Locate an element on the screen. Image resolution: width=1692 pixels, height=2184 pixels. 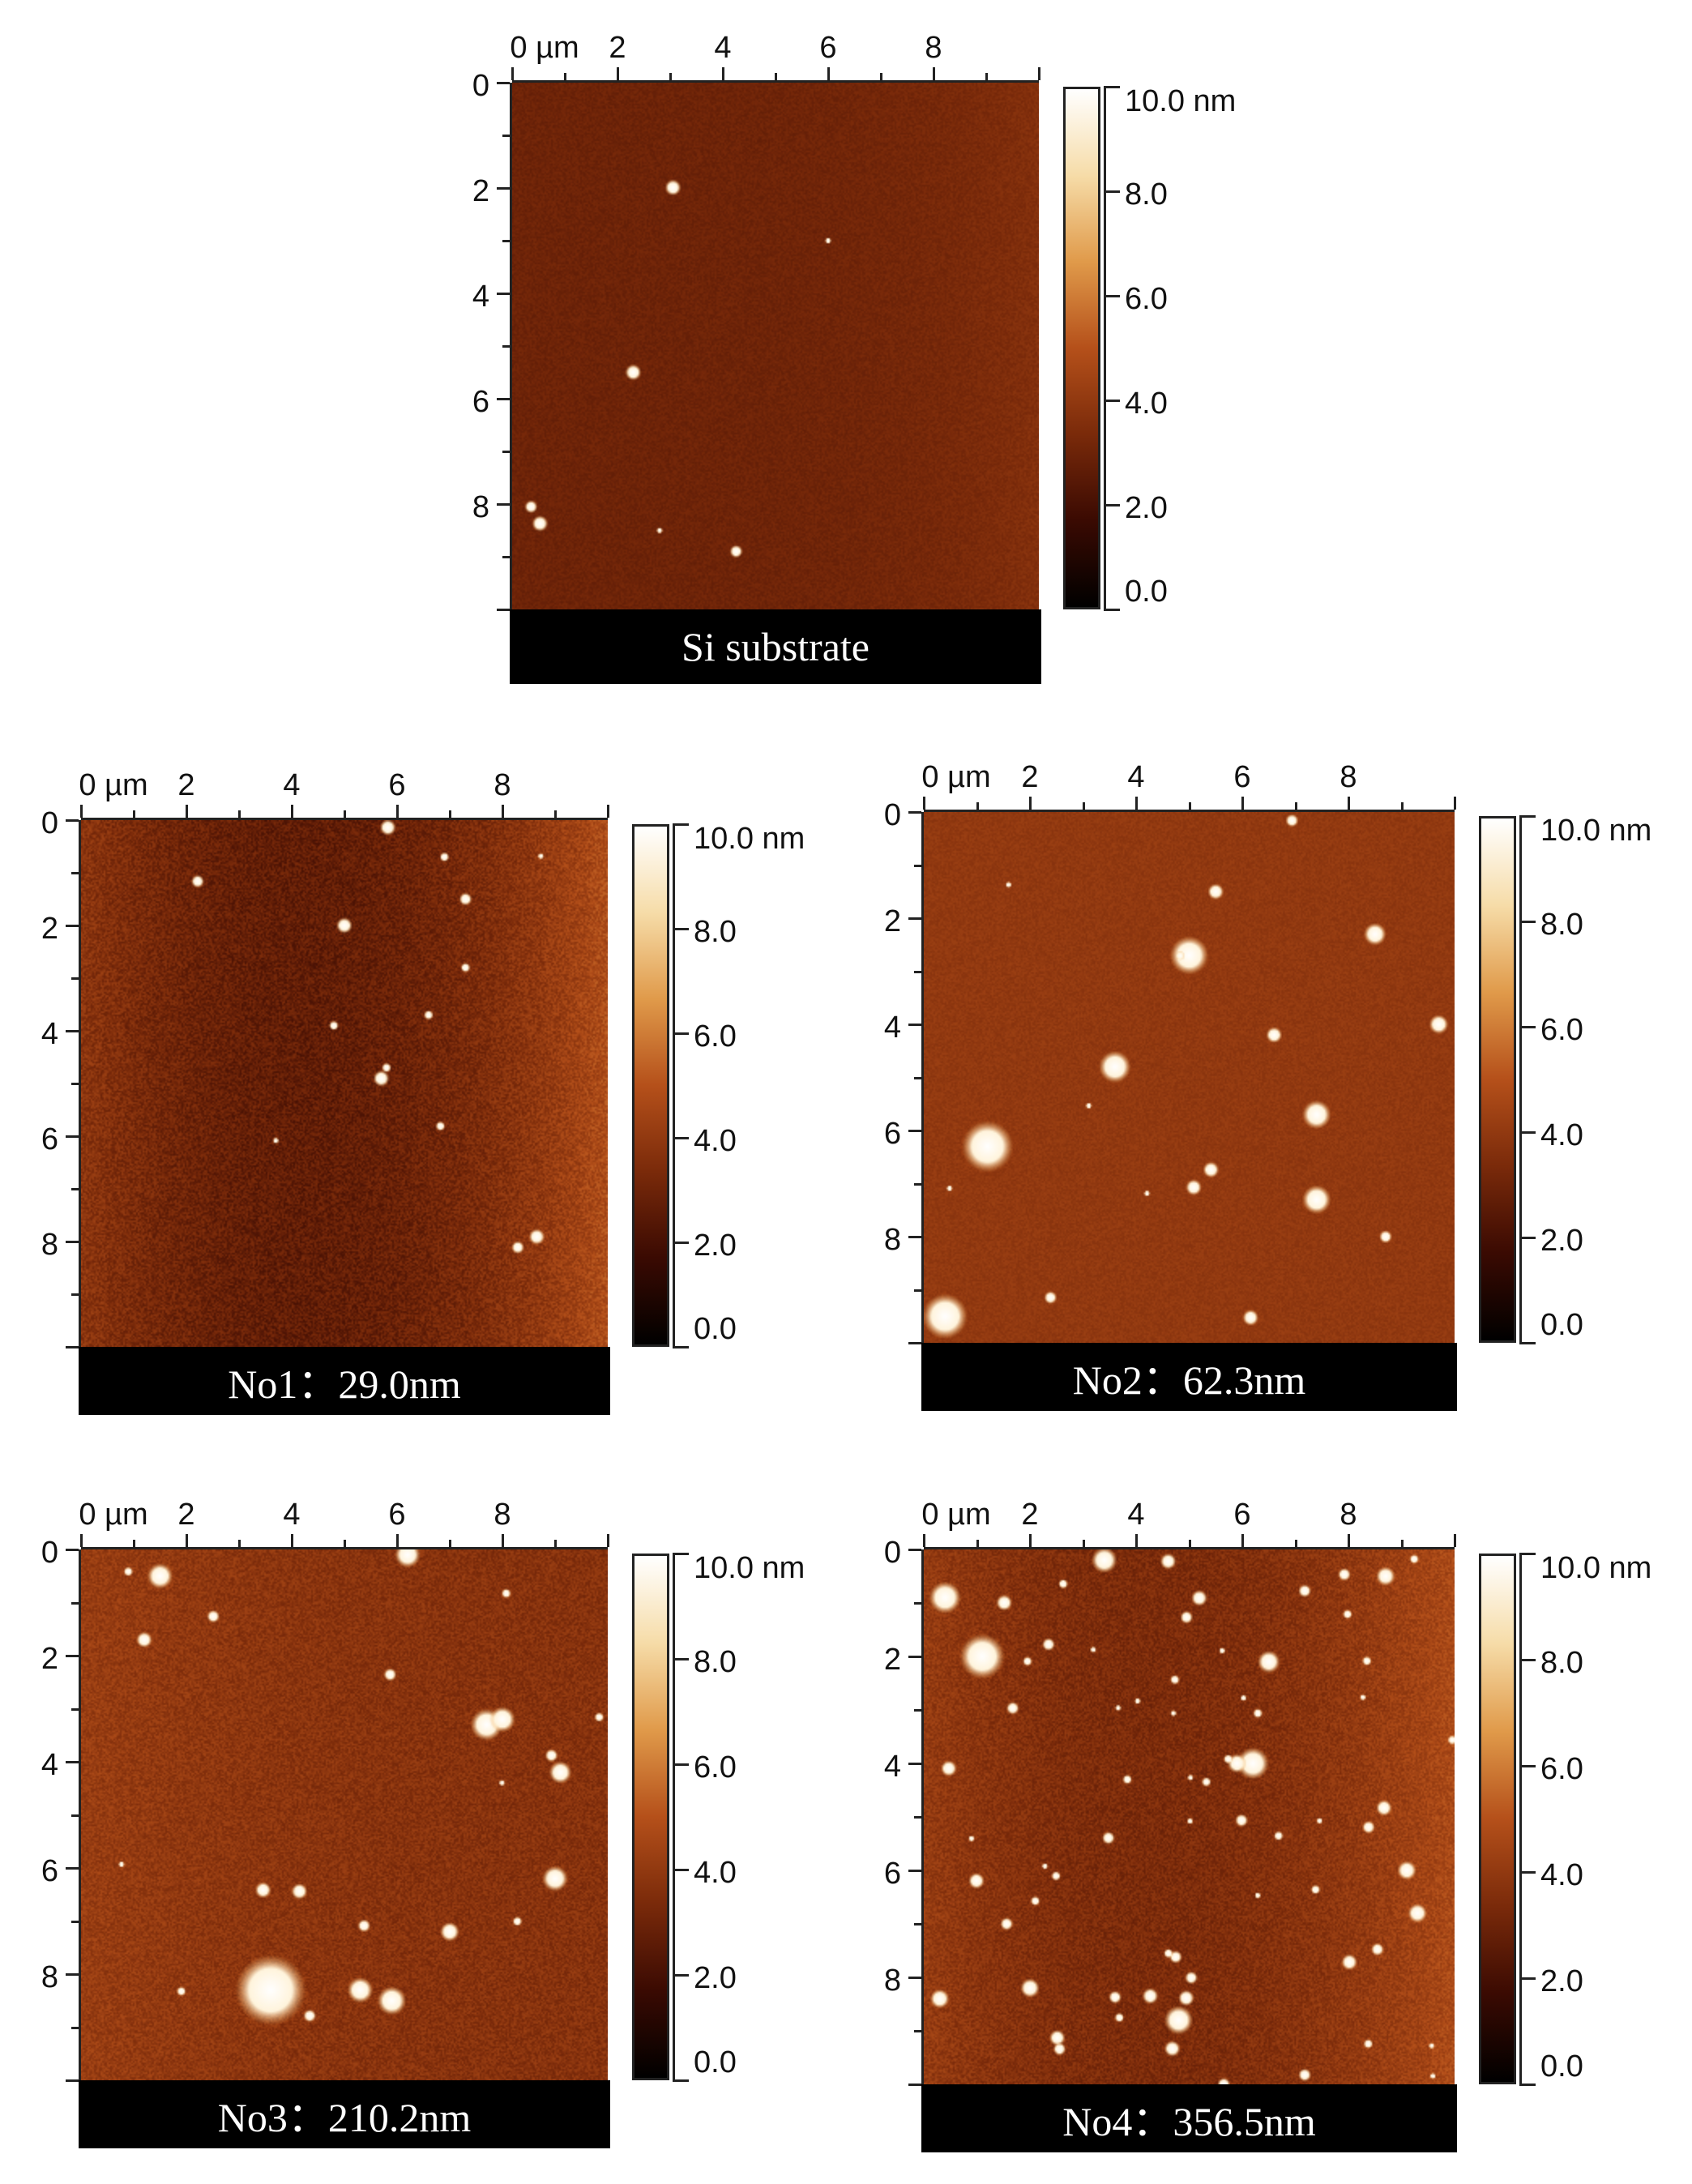
x-tick-label: 0 µm is located at coordinates (113, 1515).